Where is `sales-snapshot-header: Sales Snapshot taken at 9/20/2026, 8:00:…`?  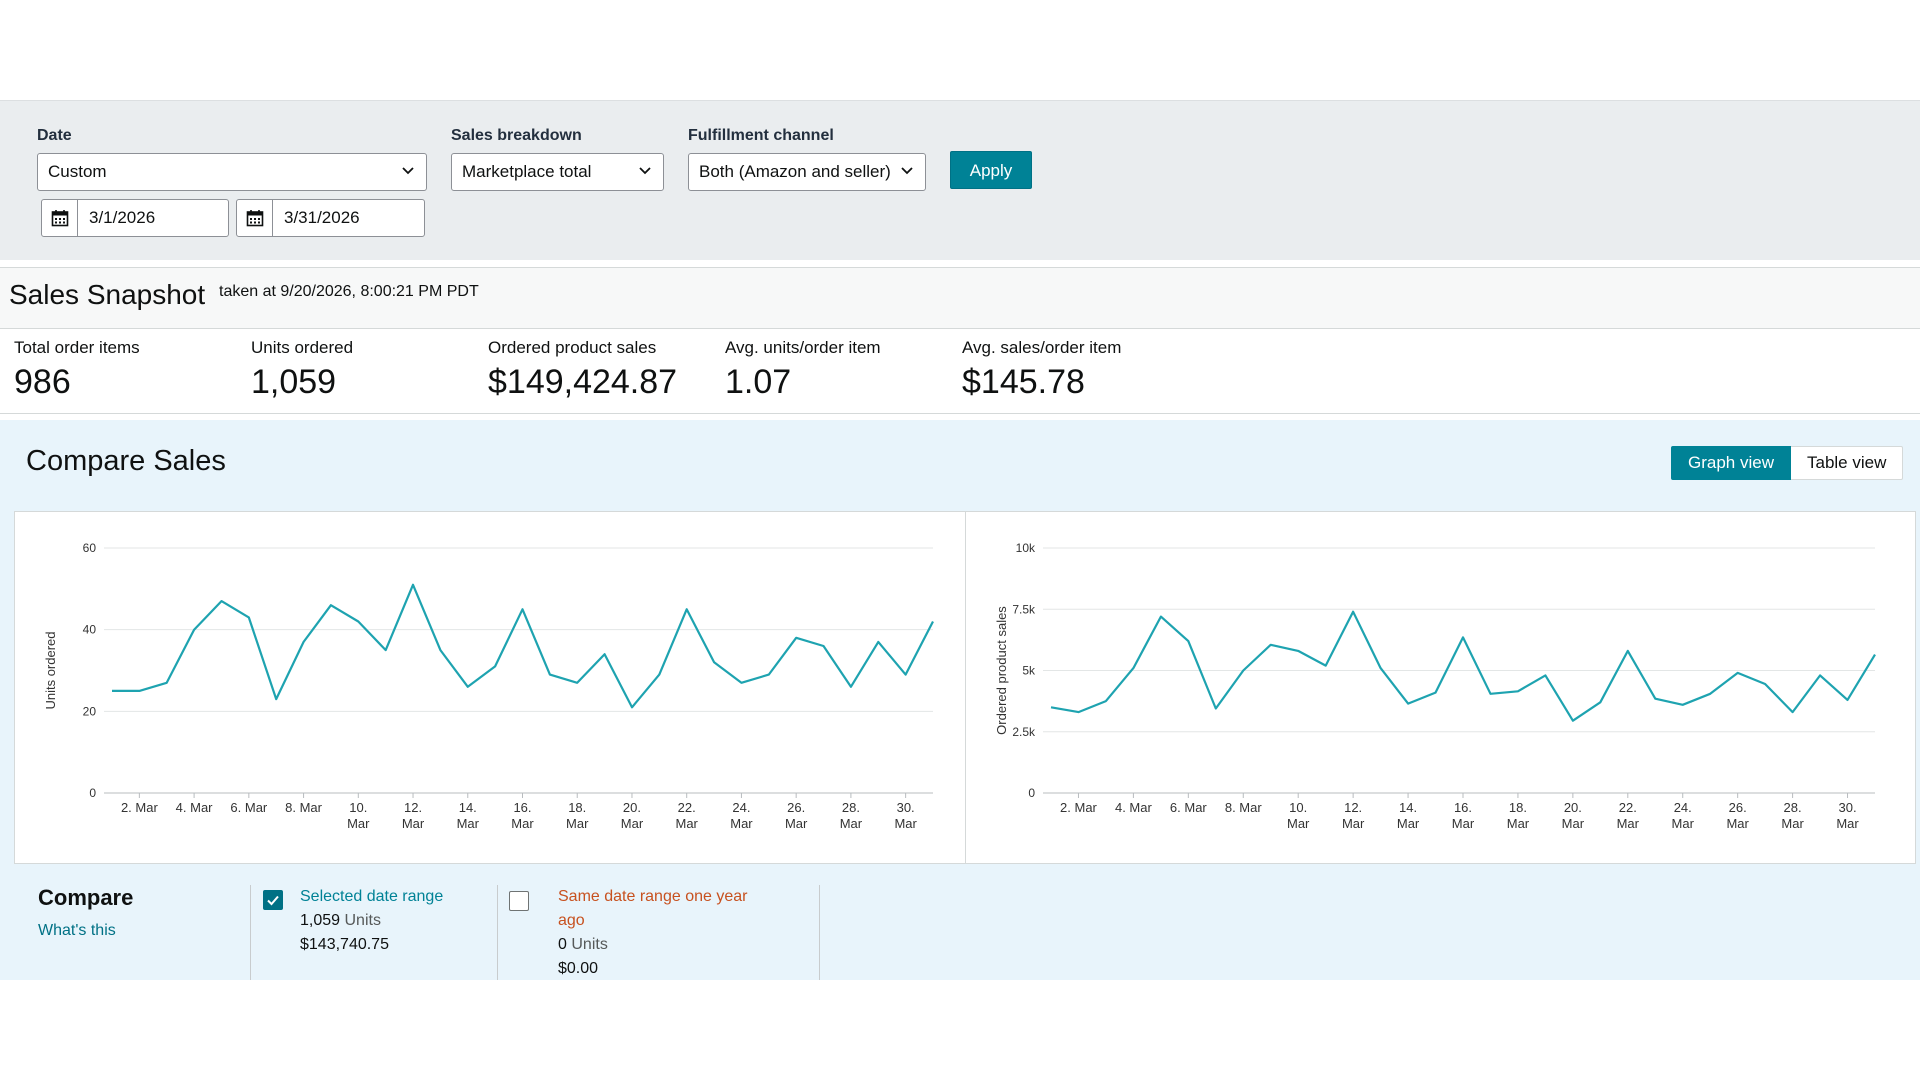
sales-snapshot-header: Sales Snapshot taken at 9/20/2026, 8:00:… is located at coordinates (960, 298).